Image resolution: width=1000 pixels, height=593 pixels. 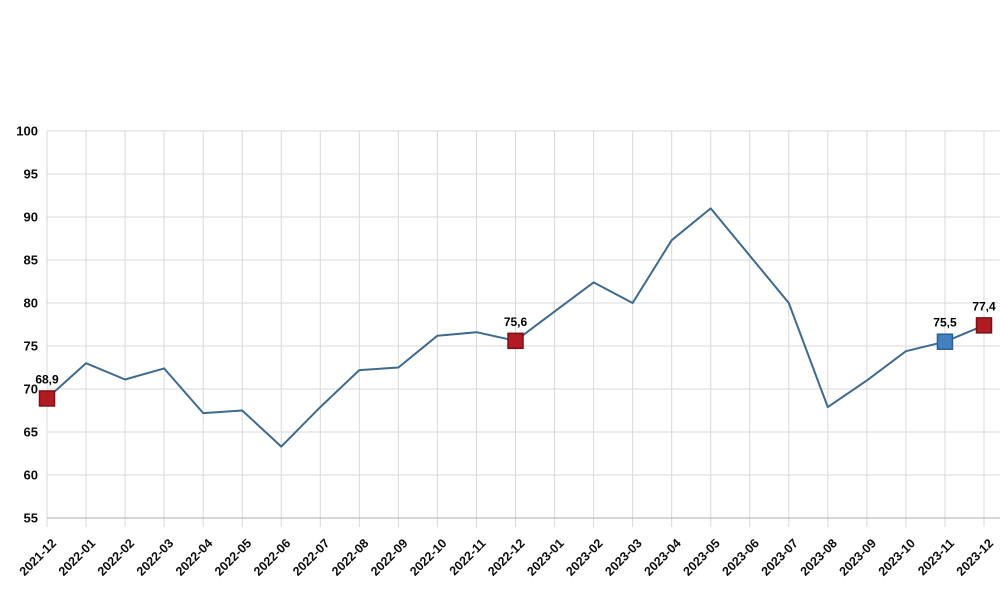 I want to click on point-value-label: 75,5, so click(x=945, y=323).